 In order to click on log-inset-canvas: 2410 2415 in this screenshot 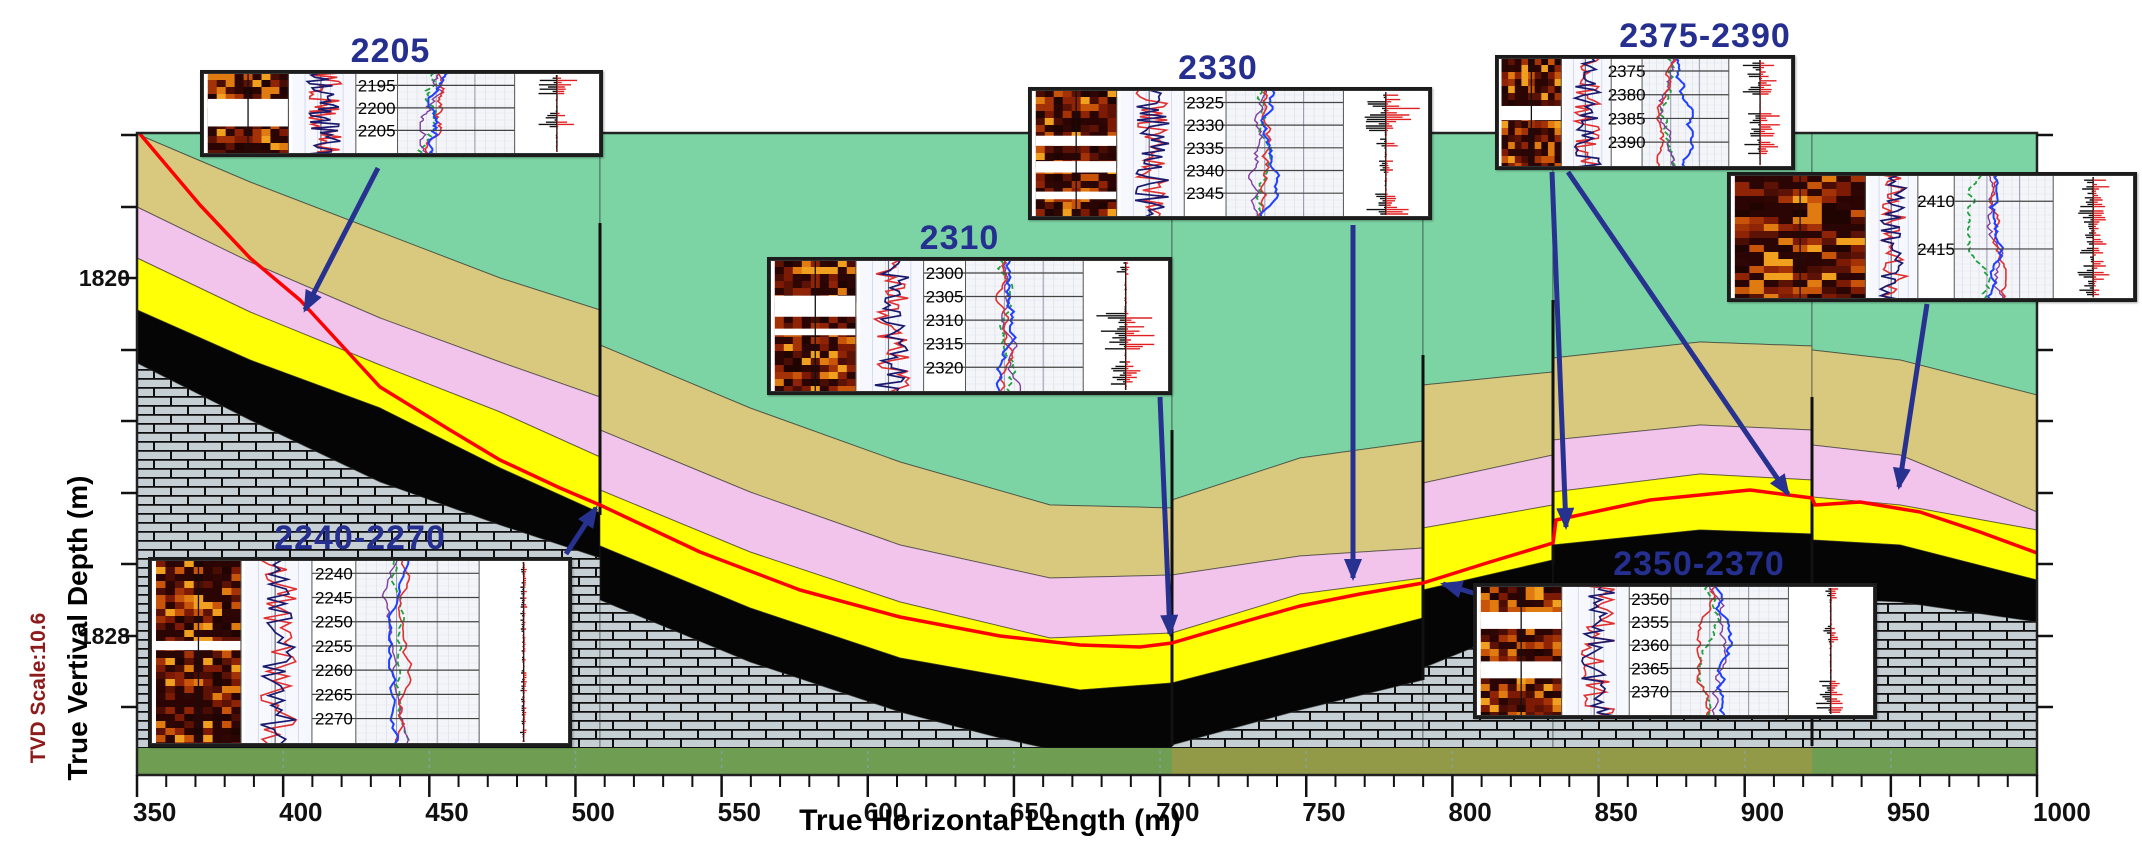, I will do `click(1932, 237)`.